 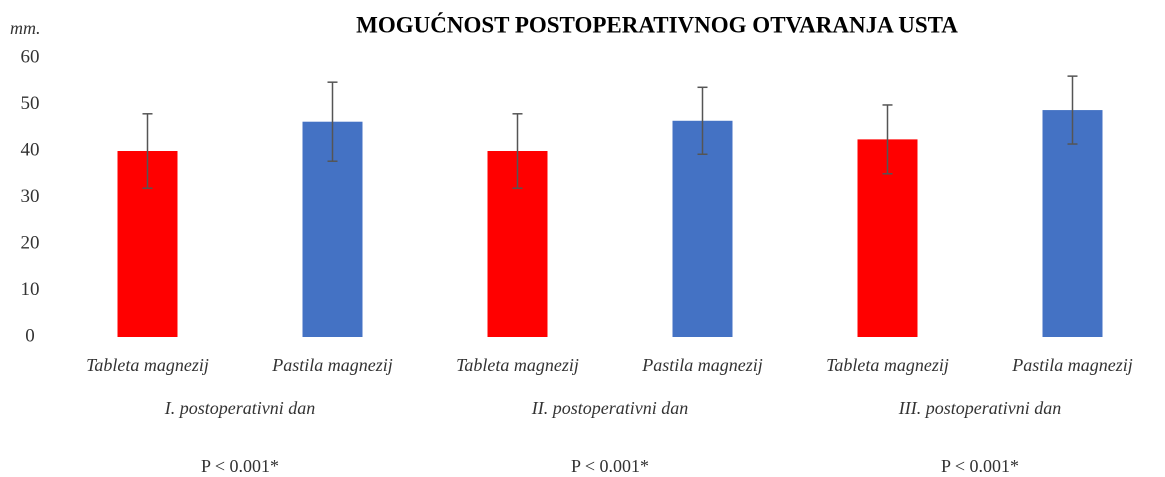 What do you see at coordinates (30, 289) in the screenshot?
I see `y-tick-label: 10` at bounding box center [30, 289].